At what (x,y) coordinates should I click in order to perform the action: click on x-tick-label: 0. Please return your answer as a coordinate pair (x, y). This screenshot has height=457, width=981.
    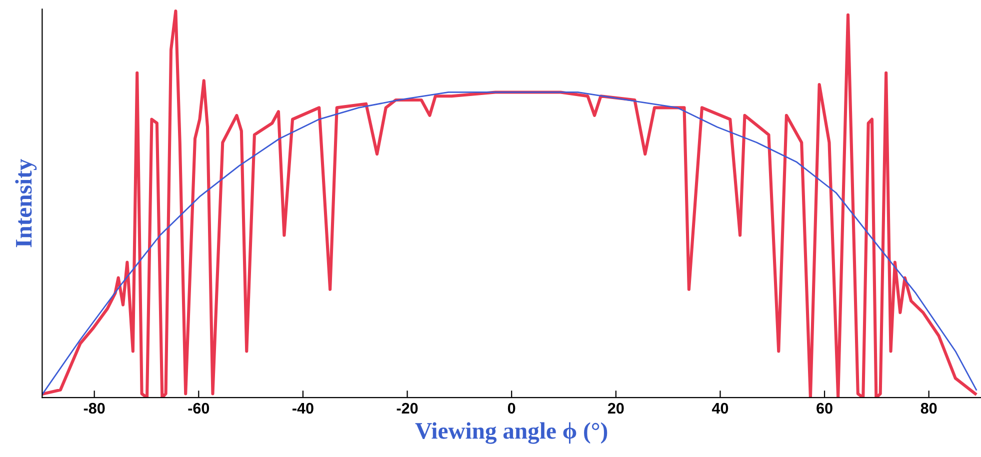
    Looking at the image, I should click on (512, 408).